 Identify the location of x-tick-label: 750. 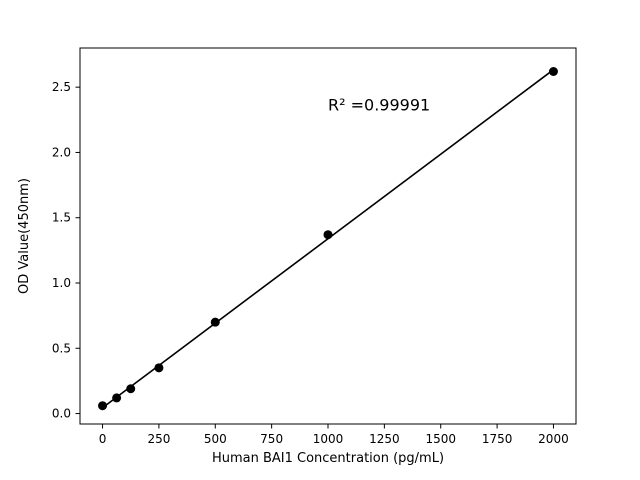
(271, 439).